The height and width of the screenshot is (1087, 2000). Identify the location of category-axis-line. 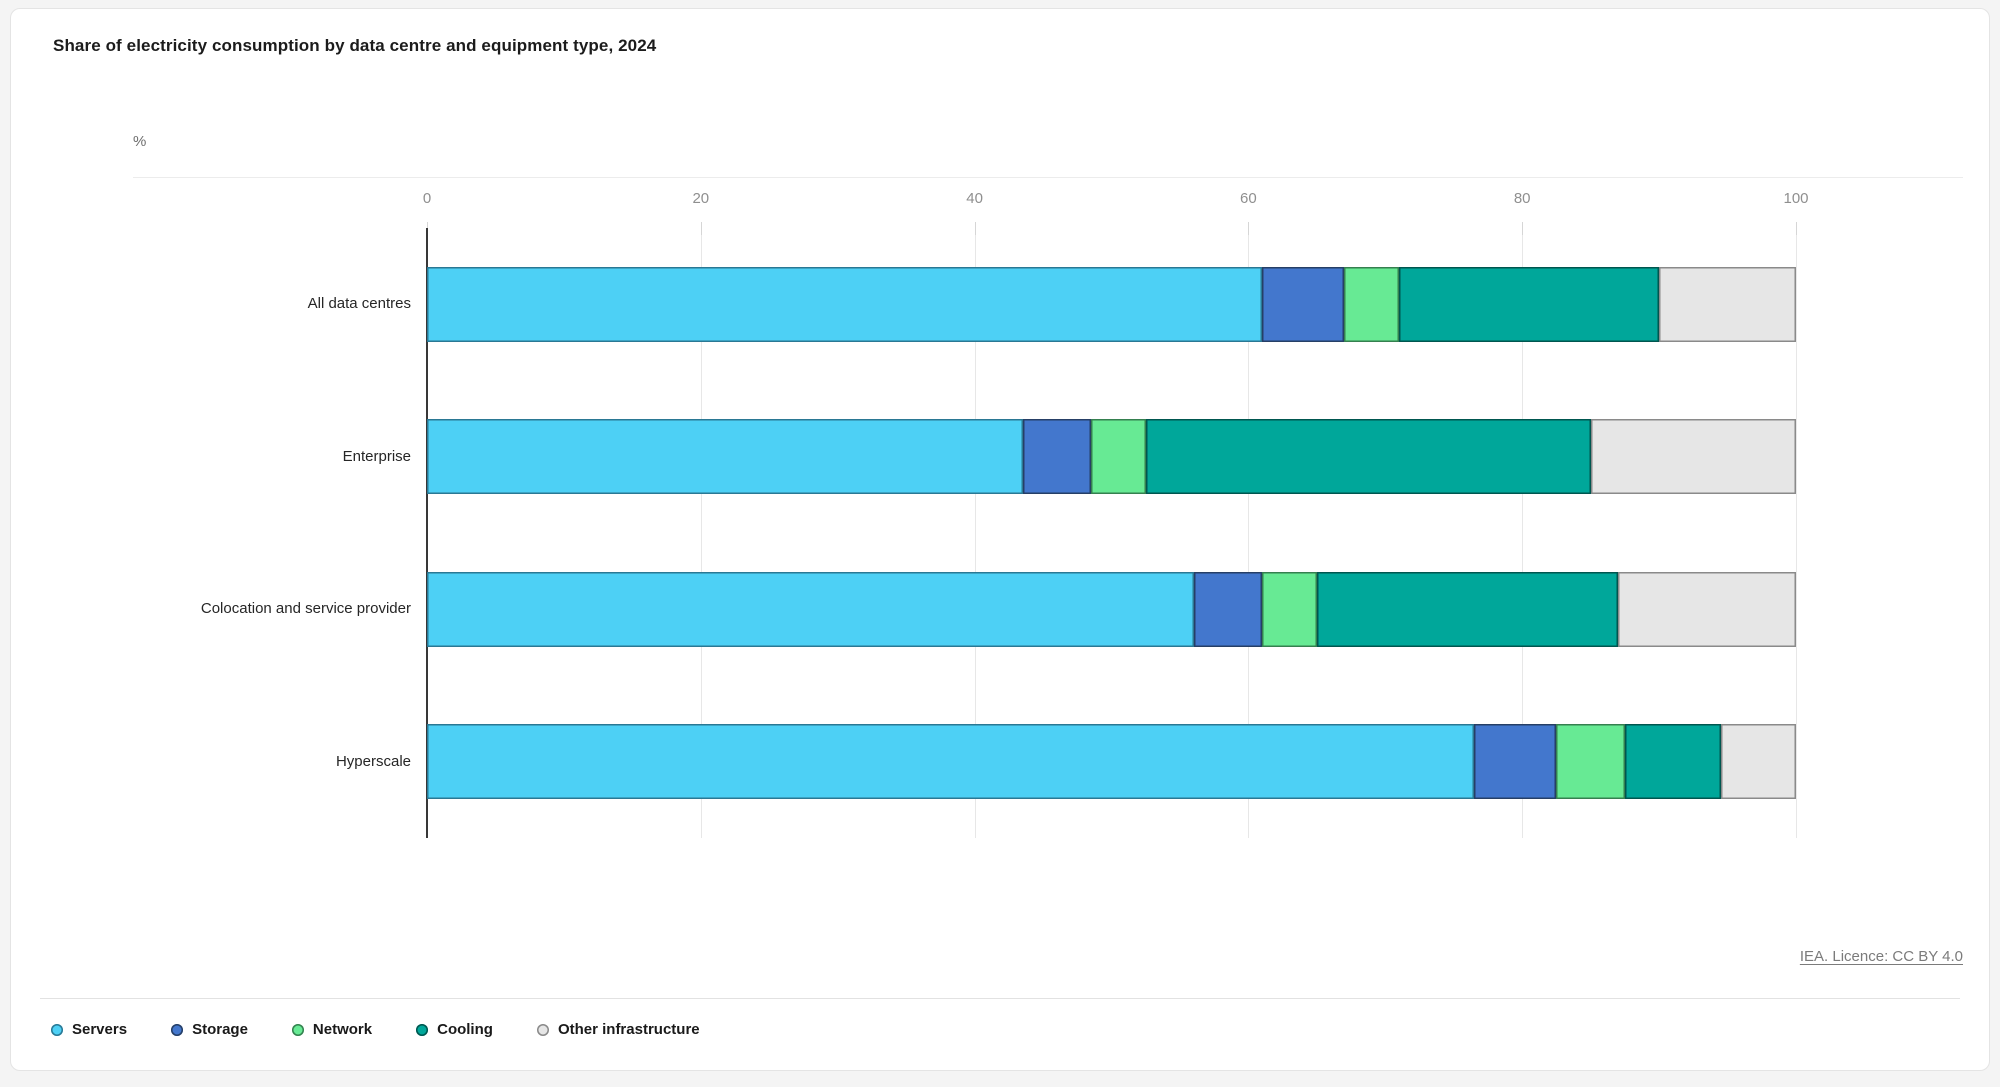
(427, 533).